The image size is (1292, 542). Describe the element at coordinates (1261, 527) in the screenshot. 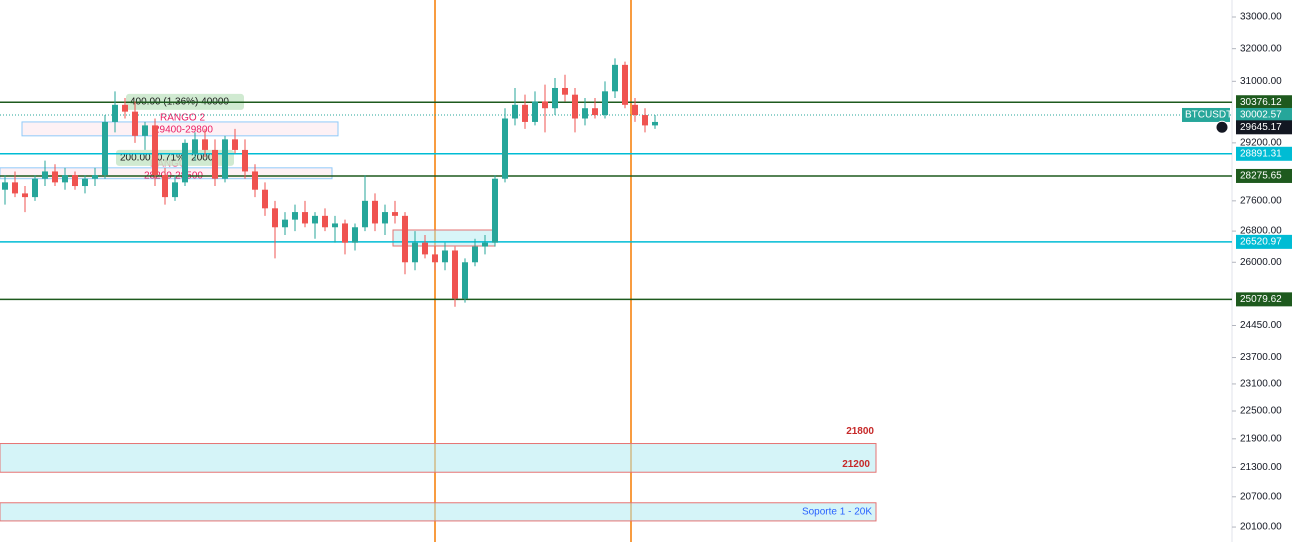

I see `y-tick-label: 20100.00` at that location.